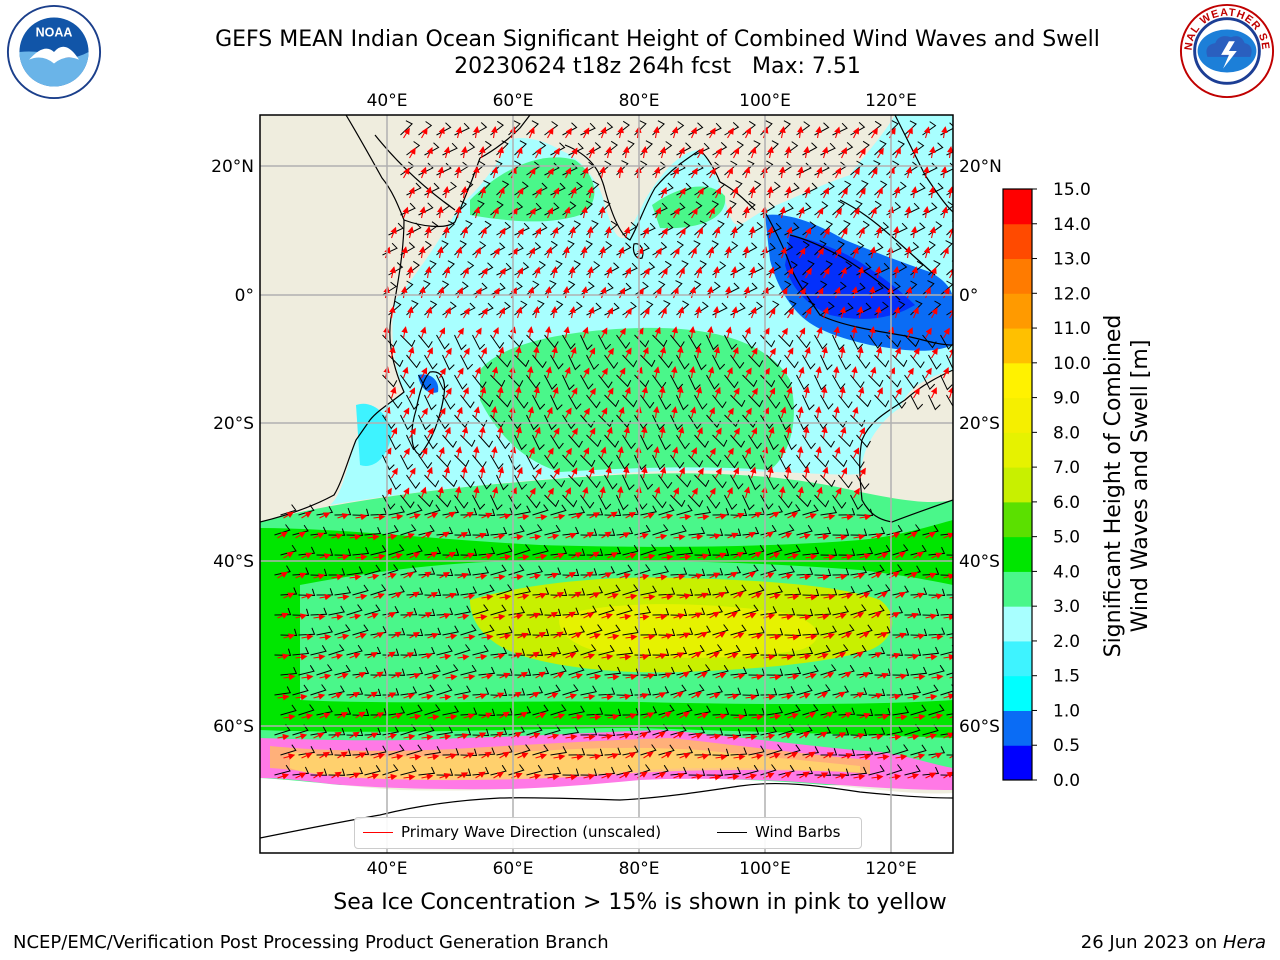 This screenshot has width=1280, height=960. Describe the element at coordinates (968, 296) in the screenshot. I see `lat-tick-label: 0°` at that location.